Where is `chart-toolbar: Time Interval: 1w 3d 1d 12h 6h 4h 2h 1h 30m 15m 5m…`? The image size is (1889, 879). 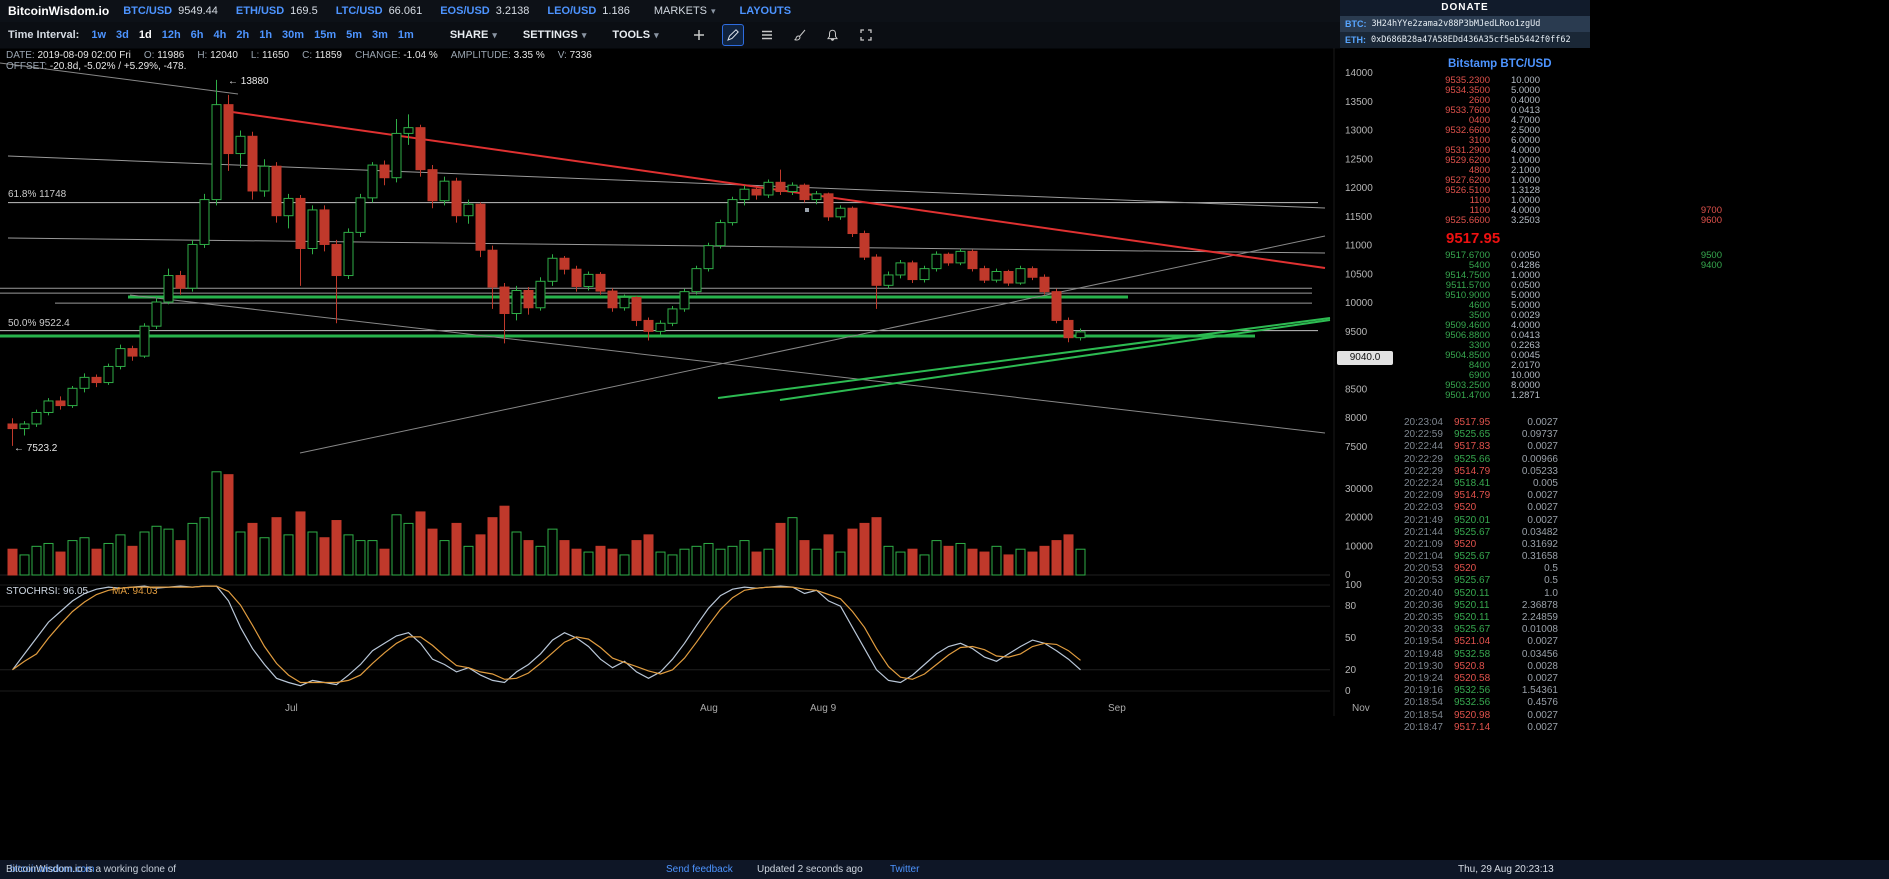 chart-toolbar: Time Interval: 1w 3d 1d 12h 6h 4h 2h 1h 30m 15m 5m… is located at coordinates (670, 35).